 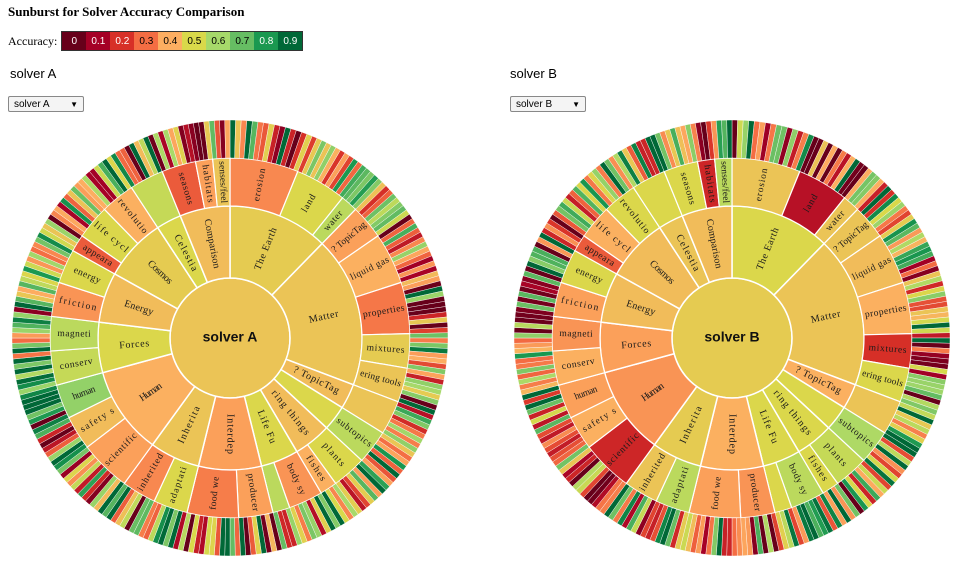 I want to click on legend-swatches: 0 0.1 0.2 0.3 0.4 0.5 0.6 0.7 0.8 0.9, so click(x=182, y=41).